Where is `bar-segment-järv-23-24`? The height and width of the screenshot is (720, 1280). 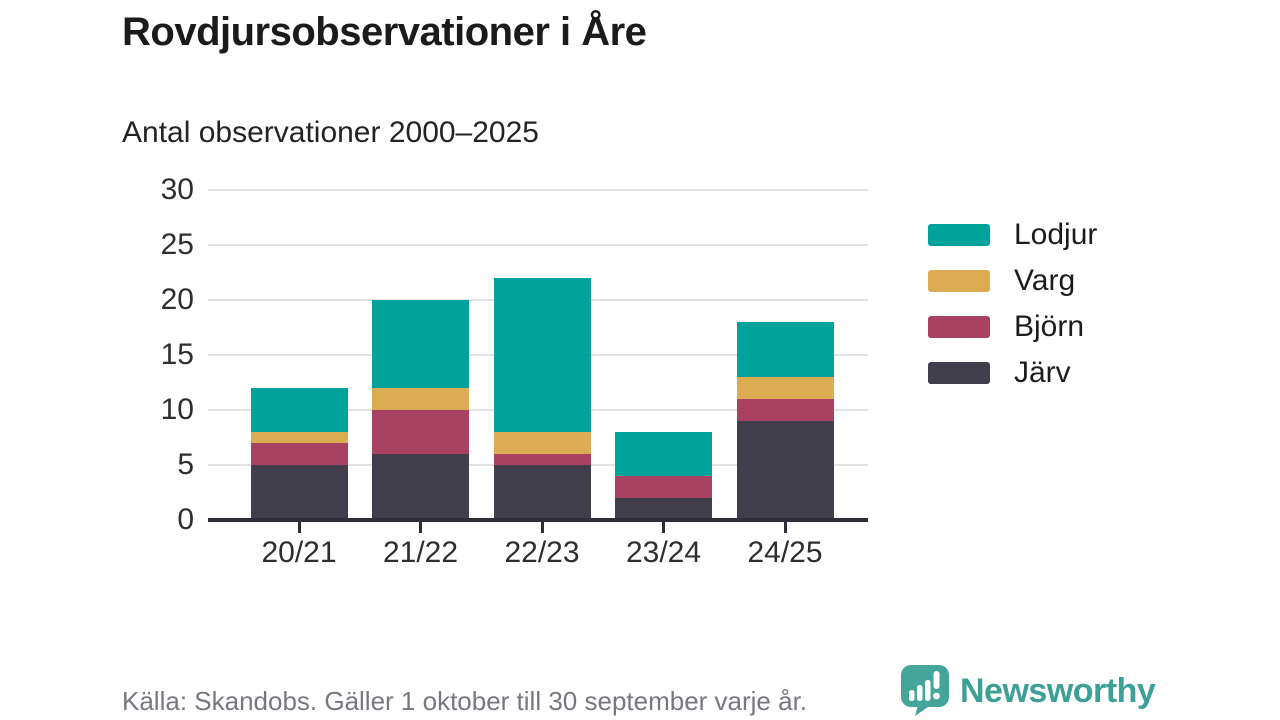 bar-segment-järv-23-24 is located at coordinates (663, 509).